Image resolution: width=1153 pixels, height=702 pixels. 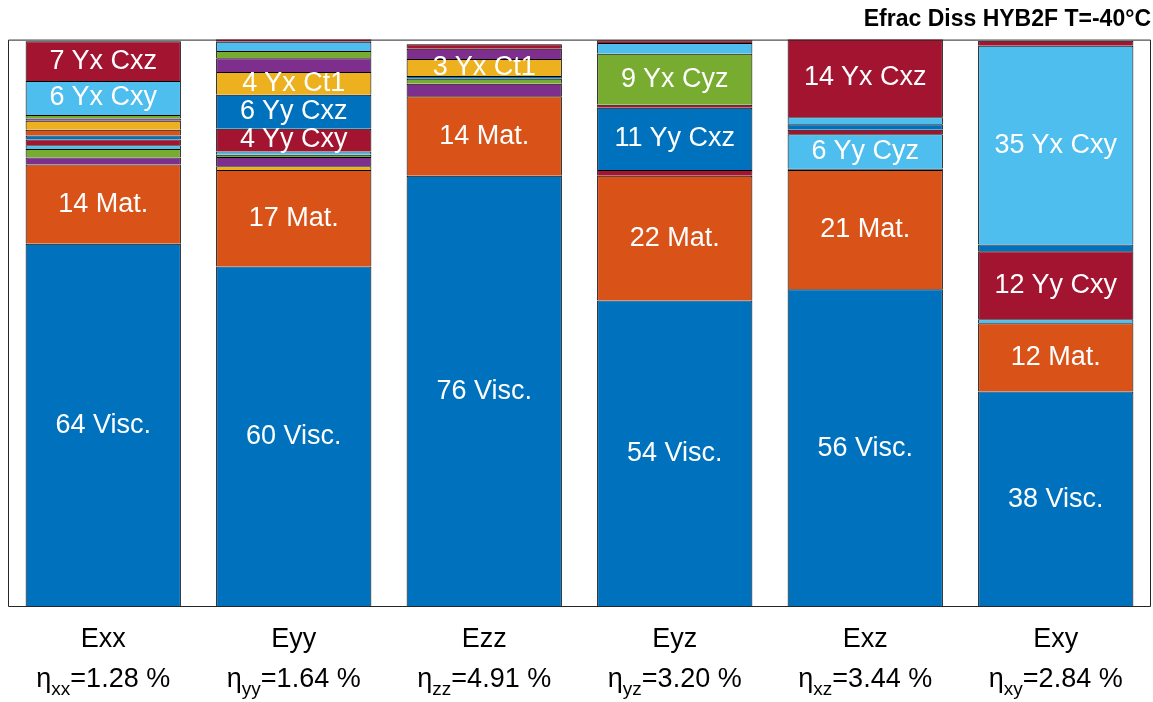 I want to click on data-label: 7 Yx Cxz, so click(x=103, y=59).